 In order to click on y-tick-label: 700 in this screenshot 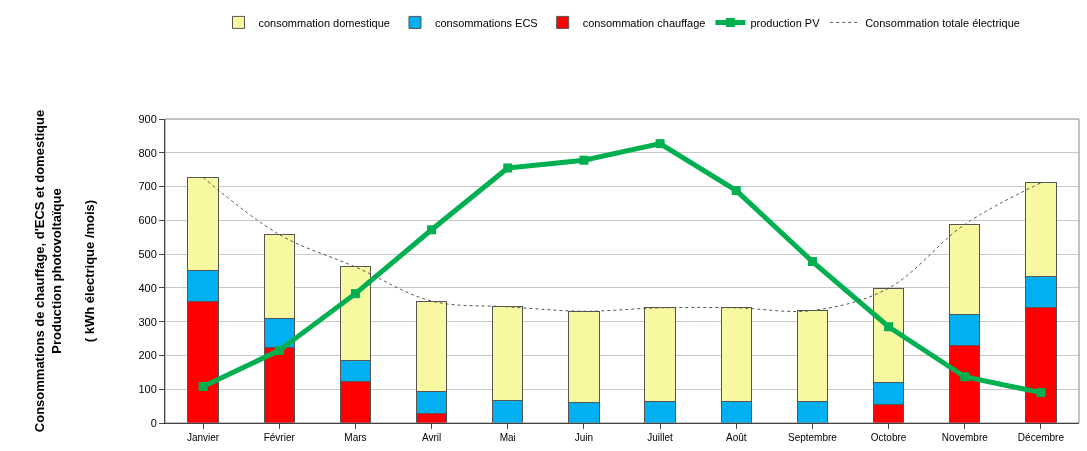, I will do `click(147, 186)`.